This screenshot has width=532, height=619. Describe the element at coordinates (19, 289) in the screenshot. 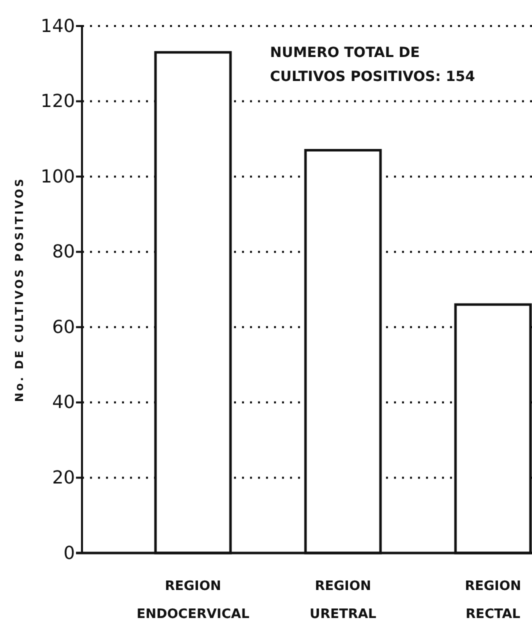

I see `y-axis-title: No. DE CULTIVOS POSITIVOS` at that location.